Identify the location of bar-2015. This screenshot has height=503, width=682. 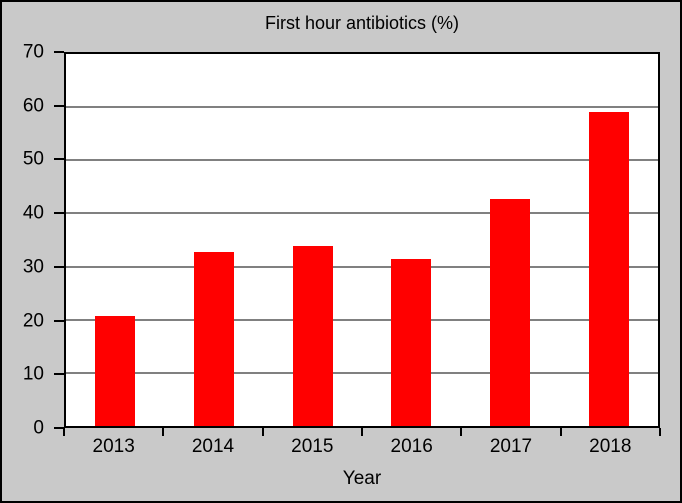
(312, 335).